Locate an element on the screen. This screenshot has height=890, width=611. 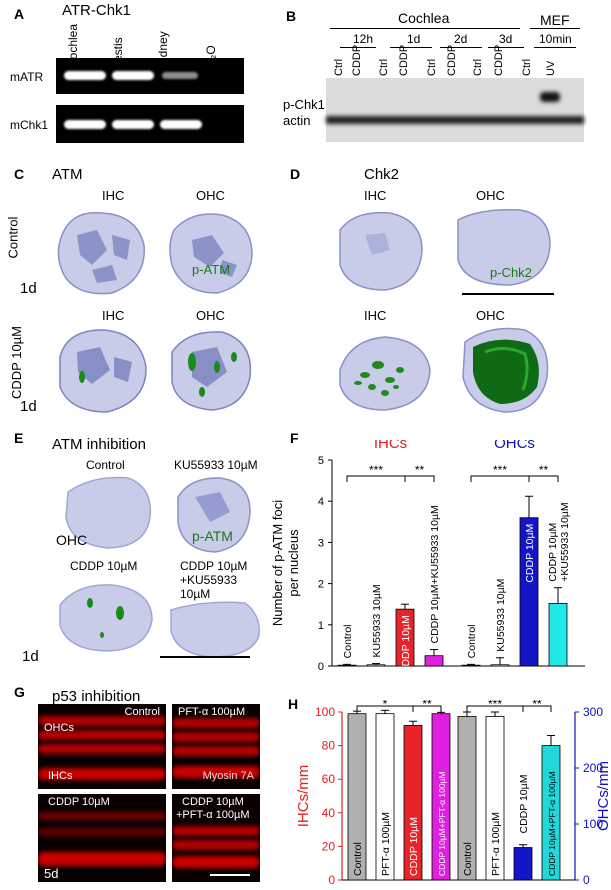
panel-g-label: G is located at coordinates (19, 692).